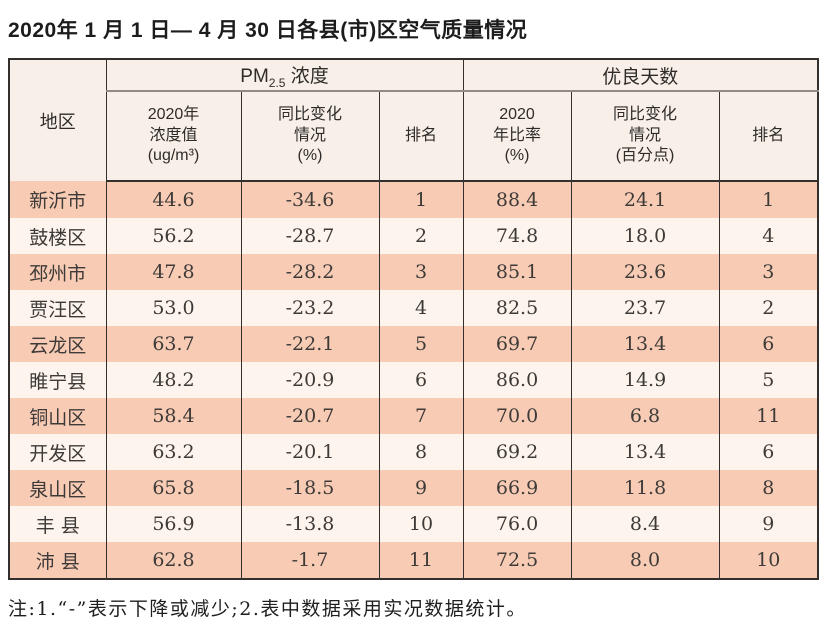  I want to click on region-cell: 泉山区, so click(58, 489).